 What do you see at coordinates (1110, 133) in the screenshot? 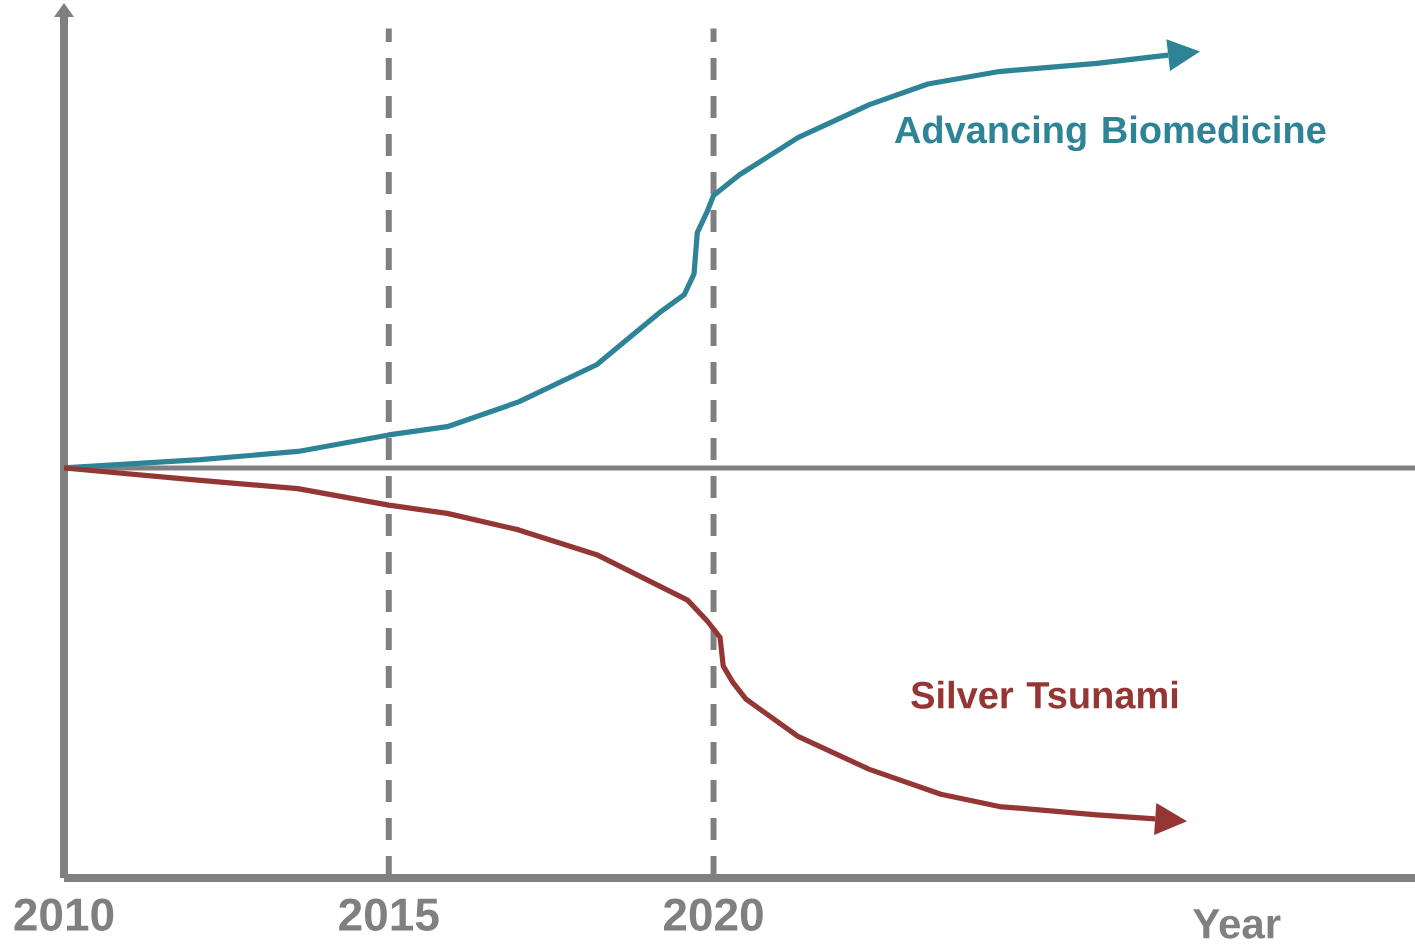
I see `legend-label: Advancing Biomedicine` at bounding box center [1110, 133].